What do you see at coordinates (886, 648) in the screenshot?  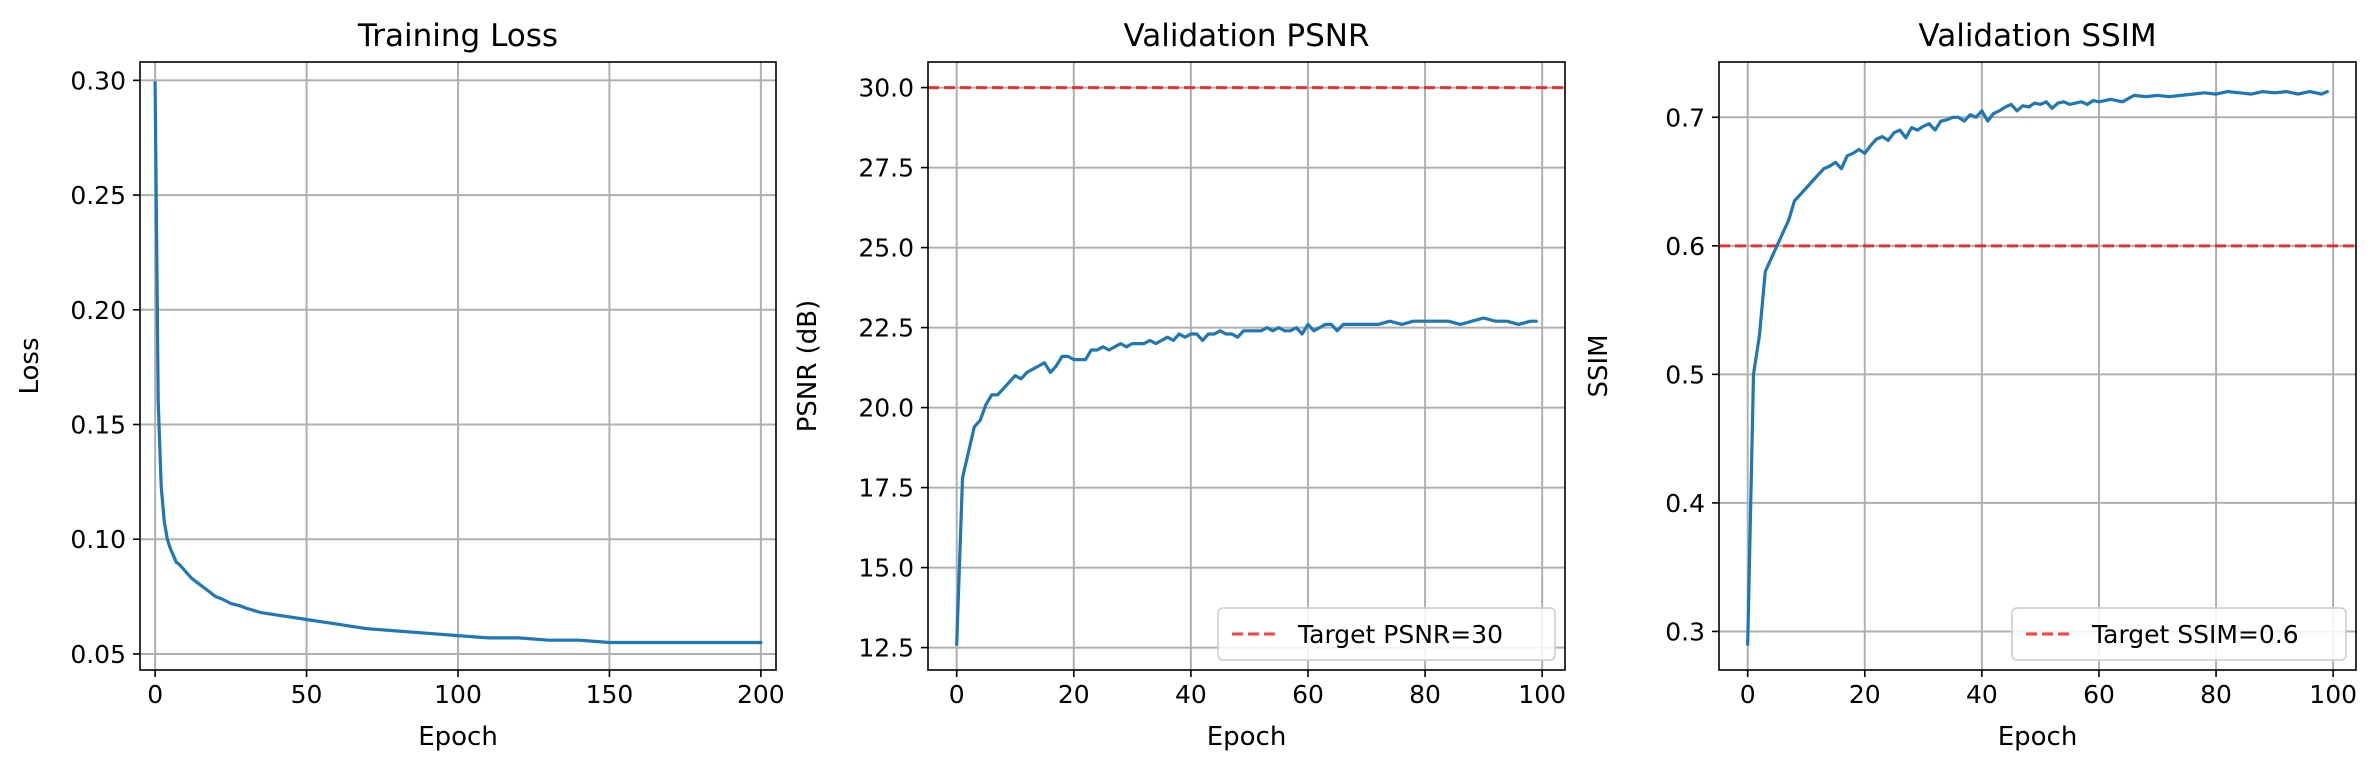 I see `y-tick-label: 12.5` at bounding box center [886, 648].